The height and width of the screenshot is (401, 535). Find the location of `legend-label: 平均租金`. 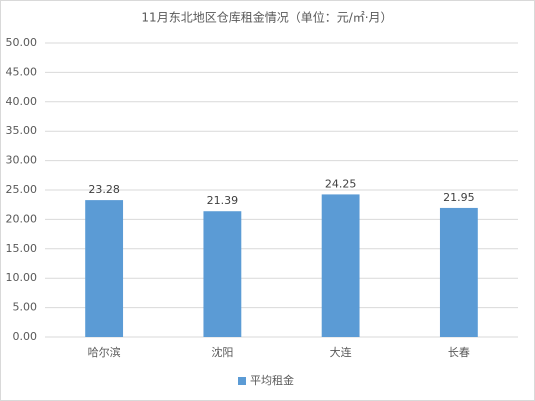

legend-label: 平均租金 is located at coordinates (272, 380).